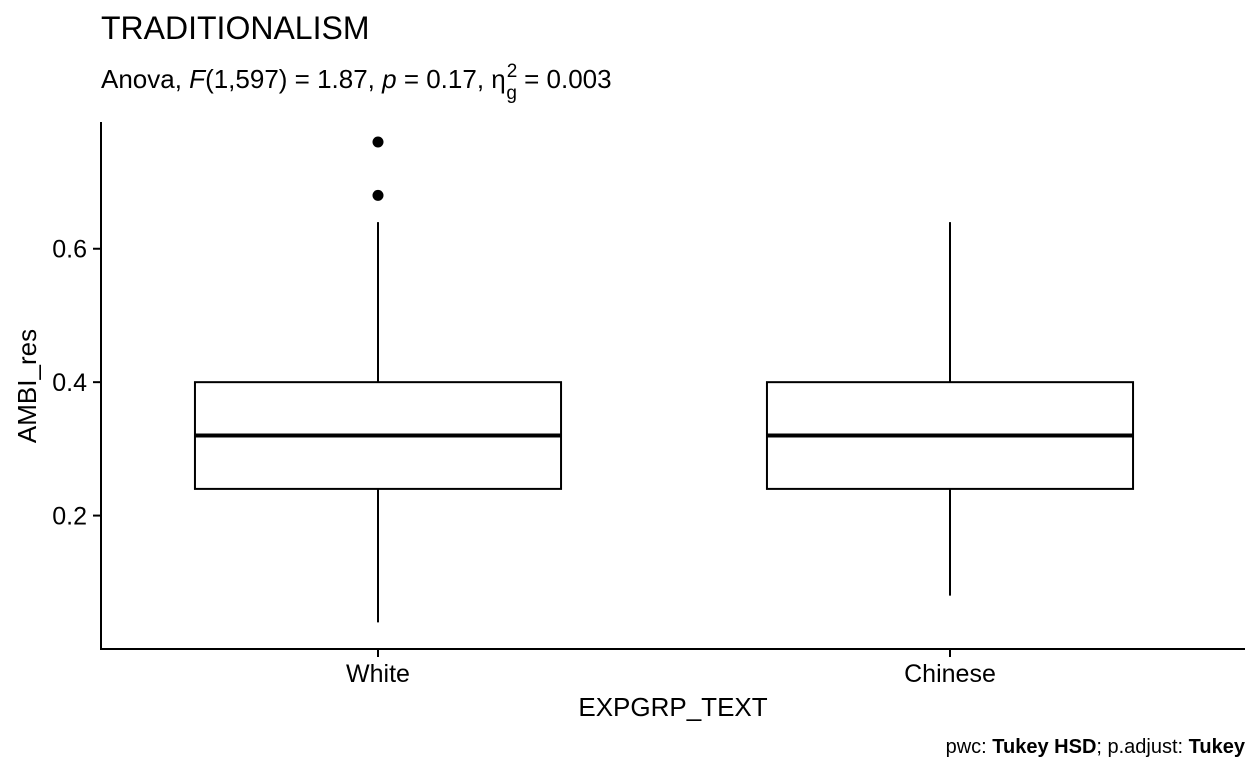 Image resolution: width=1259 pixels, height=778 pixels. I want to click on subtitle-stat-args: (1,597) = 1.87,, so click(293, 79).